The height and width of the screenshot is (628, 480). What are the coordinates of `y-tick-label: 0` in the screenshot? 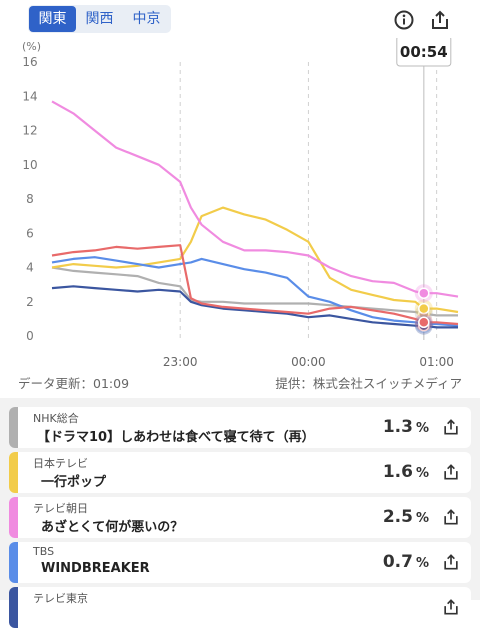 It's located at (30, 336).